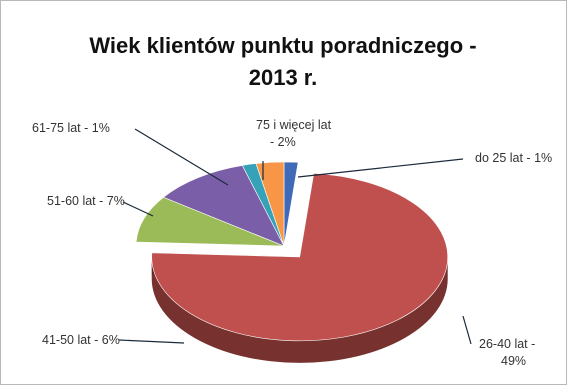  What do you see at coordinates (282, 45) in the screenshot?
I see `chart-title: Wiek klientów punktu poradniczego -` at bounding box center [282, 45].